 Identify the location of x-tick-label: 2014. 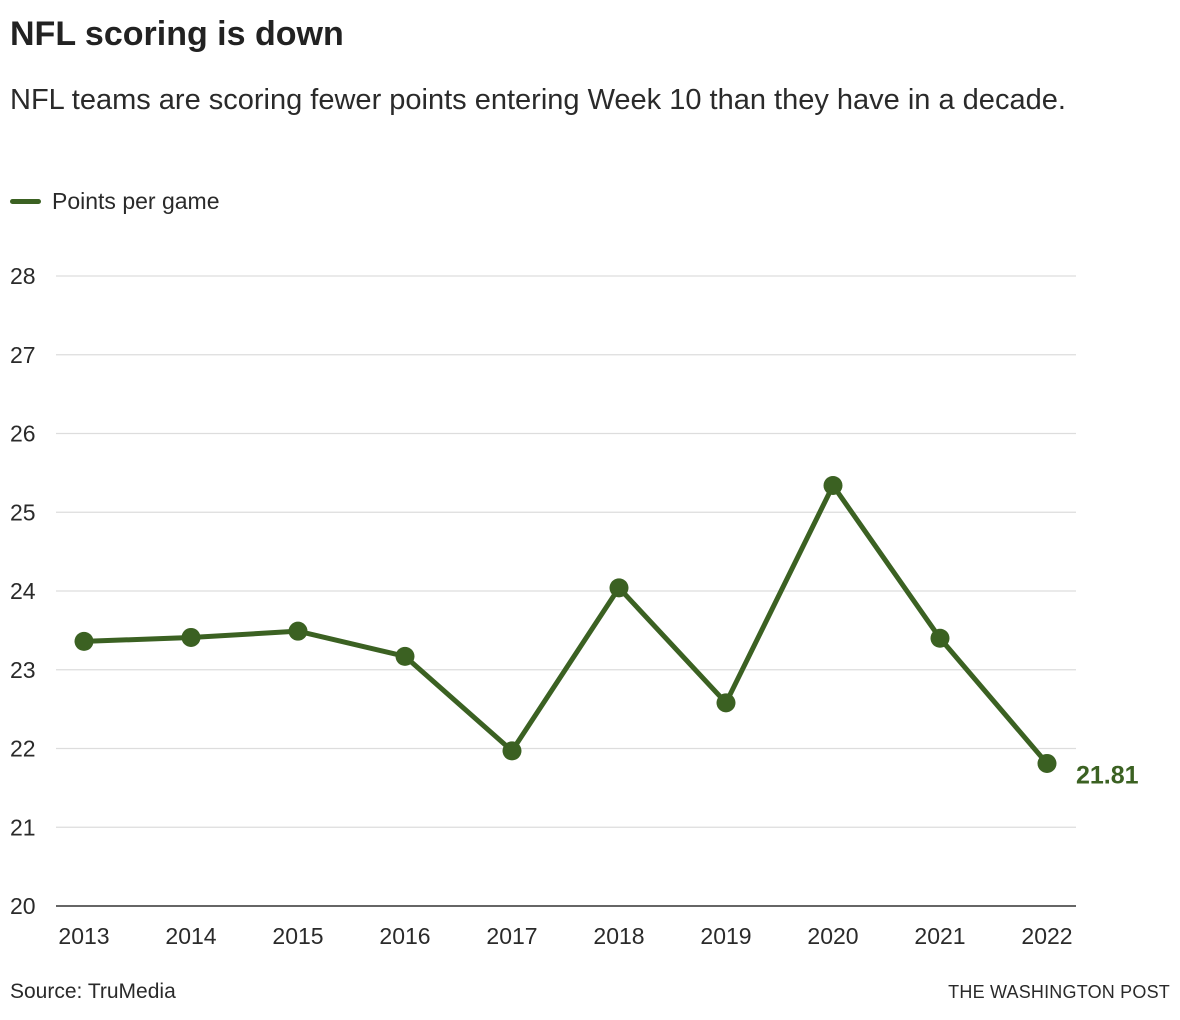
(190, 936).